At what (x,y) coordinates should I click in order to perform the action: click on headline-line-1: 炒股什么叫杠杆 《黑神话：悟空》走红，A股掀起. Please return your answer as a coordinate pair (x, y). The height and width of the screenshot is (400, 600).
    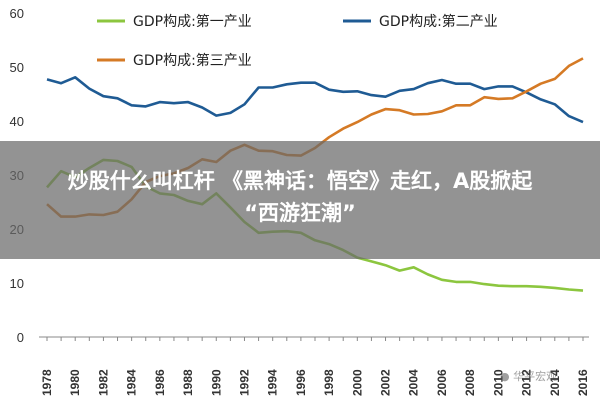
    Looking at the image, I should click on (300, 181).